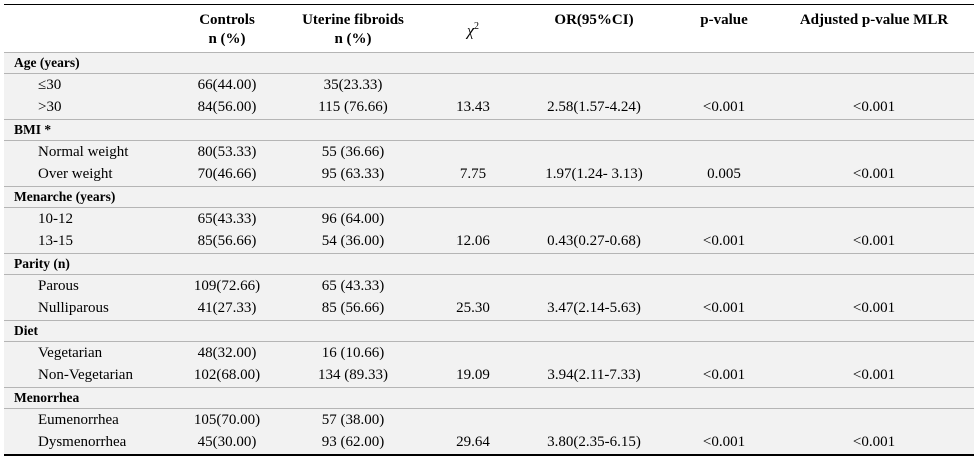 This screenshot has height=472, width=977. What do you see at coordinates (353, 309) in the screenshot?
I see `fibroids-value: 85 (56.66)` at bounding box center [353, 309].